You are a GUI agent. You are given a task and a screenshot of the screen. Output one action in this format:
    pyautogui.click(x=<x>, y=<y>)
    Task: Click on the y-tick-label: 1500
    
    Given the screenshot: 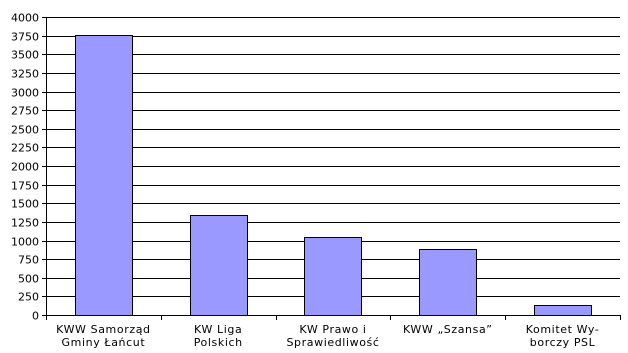 What is the action you would take?
    pyautogui.click(x=25, y=204)
    